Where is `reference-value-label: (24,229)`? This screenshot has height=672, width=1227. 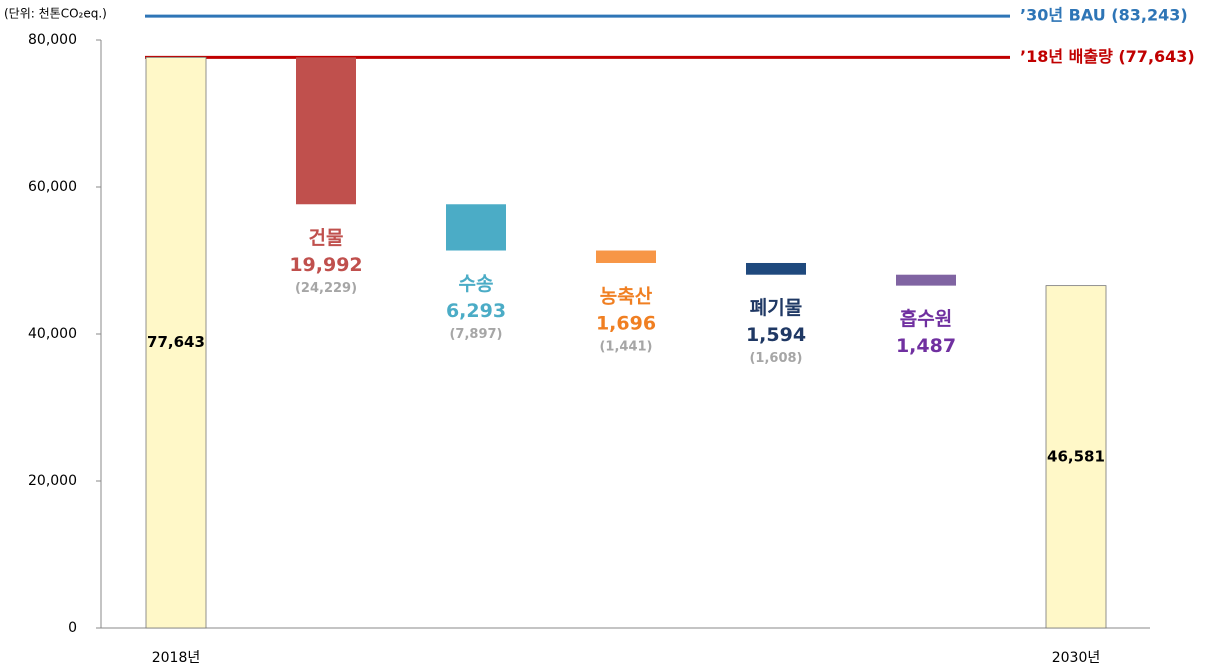
reference-value-label: (24,229) is located at coordinates (326, 288).